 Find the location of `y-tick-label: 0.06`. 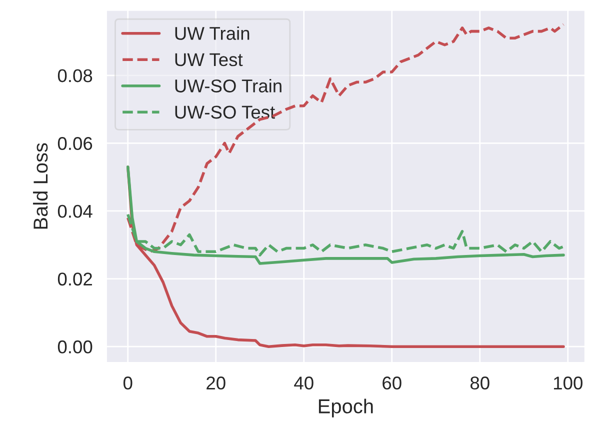

y-tick-label: 0.06 is located at coordinates (75, 143).